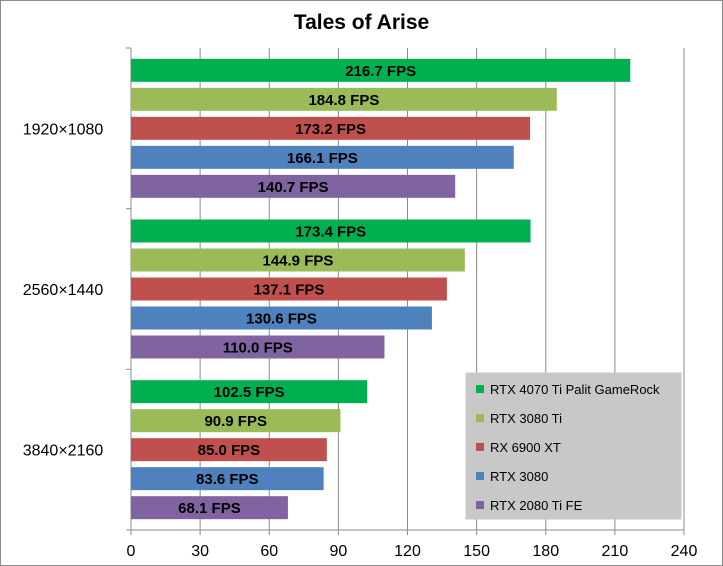  I want to click on bar-label-0-3: 166.1 FPS, so click(322, 158).